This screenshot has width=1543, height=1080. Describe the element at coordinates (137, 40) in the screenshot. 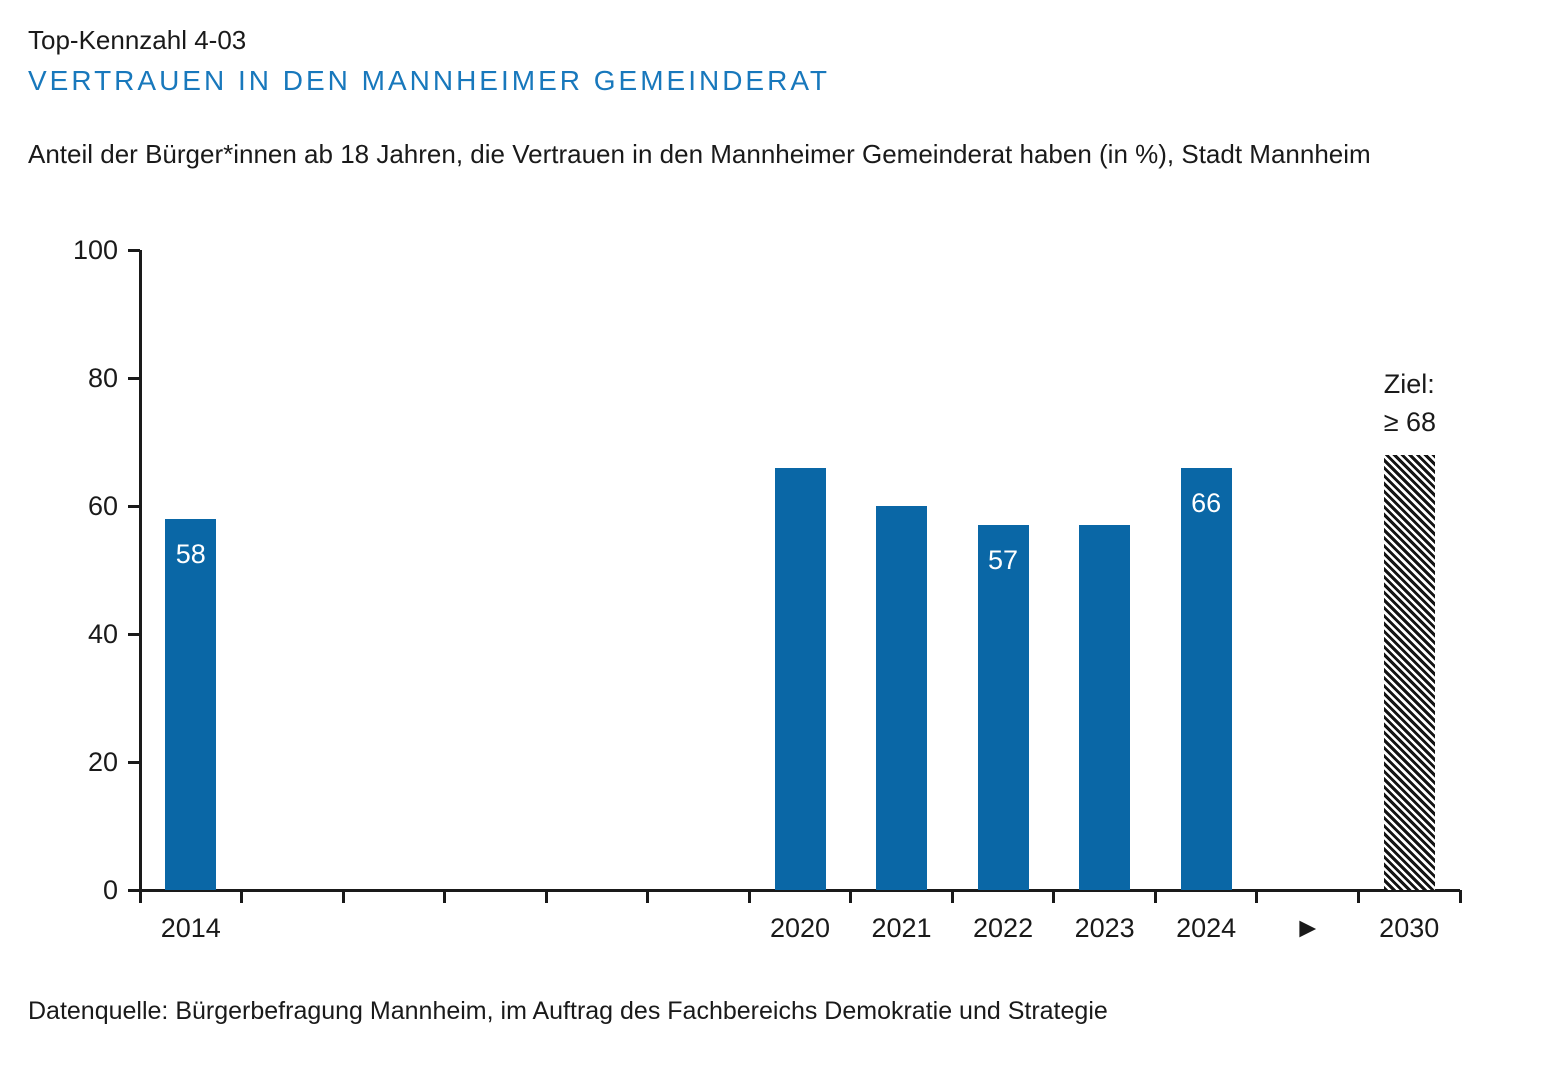

I see `kicker: Top-Kennzahl 4-03` at that location.